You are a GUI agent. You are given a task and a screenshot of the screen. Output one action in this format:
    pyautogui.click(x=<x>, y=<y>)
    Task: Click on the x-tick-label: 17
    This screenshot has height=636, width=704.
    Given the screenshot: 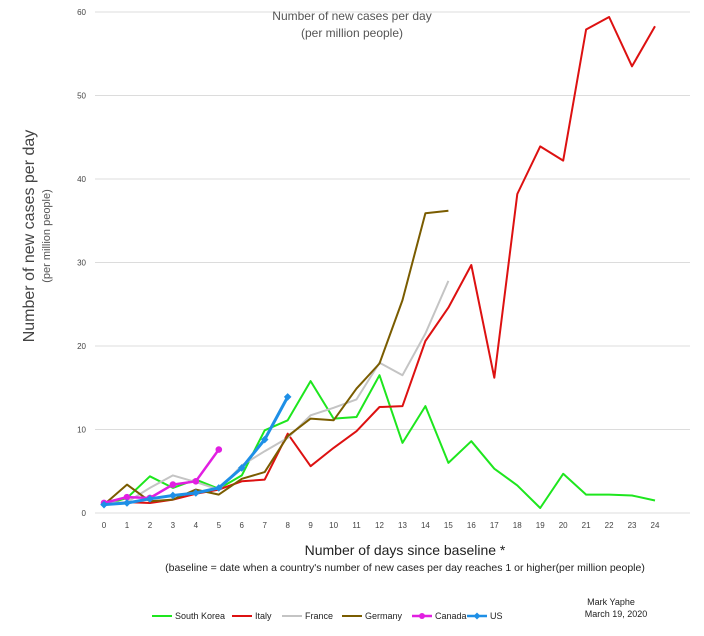 What is the action you would take?
    pyautogui.click(x=494, y=525)
    